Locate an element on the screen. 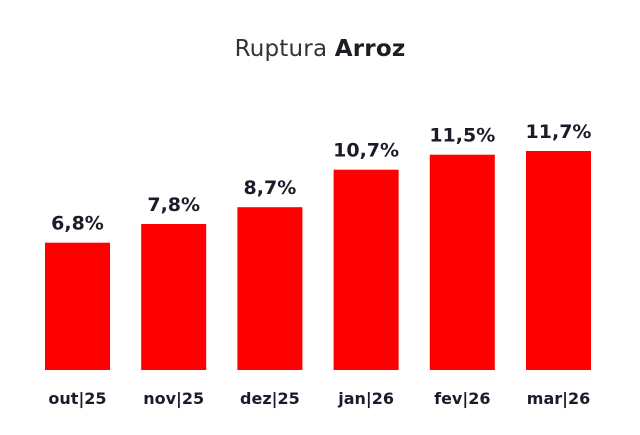  x-tick-label-1: nov|25 is located at coordinates (173, 399).